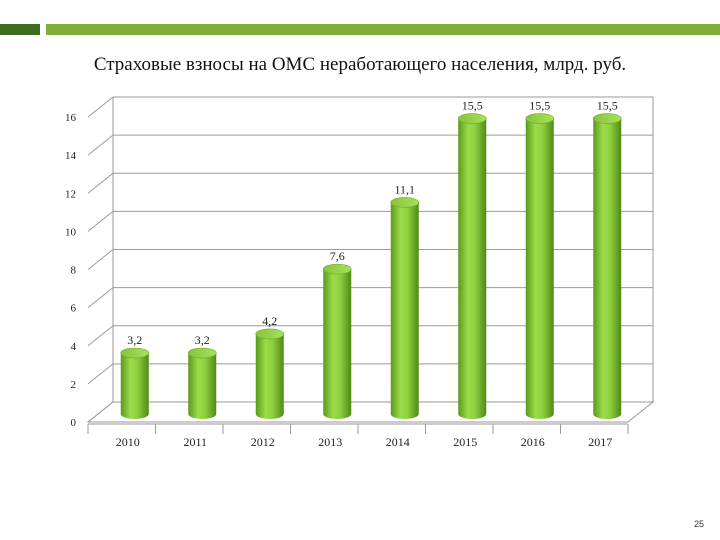  What do you see at coordinates (74, 423) in the screenshot?
I see `y-tick-label: 0` at bounding box center [74, 423].